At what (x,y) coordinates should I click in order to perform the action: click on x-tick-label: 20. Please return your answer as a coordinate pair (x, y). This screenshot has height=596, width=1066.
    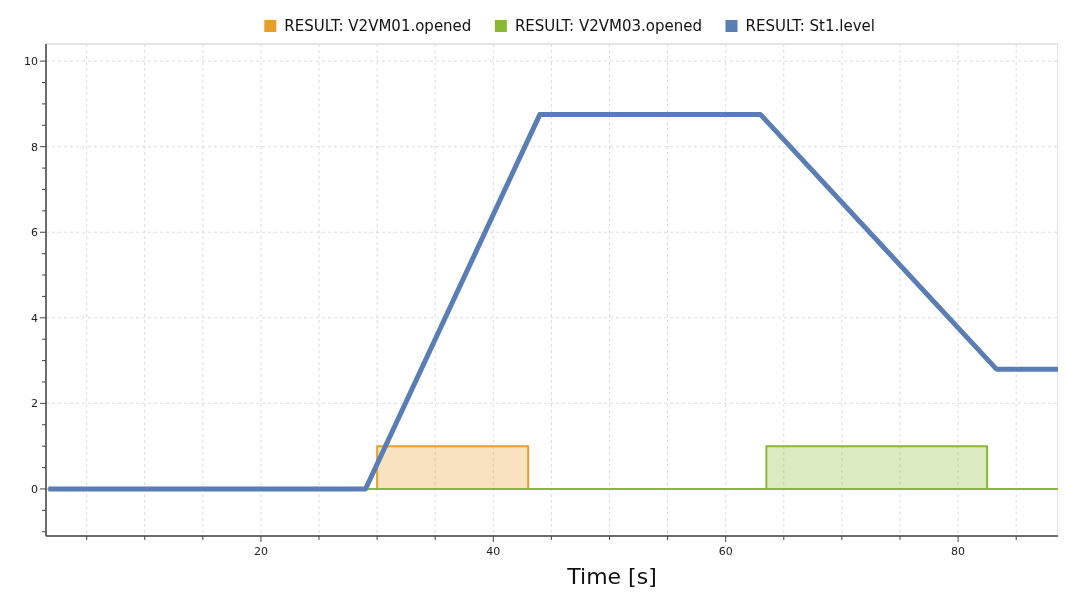
    Looking at the image, I should click on (260, 551).